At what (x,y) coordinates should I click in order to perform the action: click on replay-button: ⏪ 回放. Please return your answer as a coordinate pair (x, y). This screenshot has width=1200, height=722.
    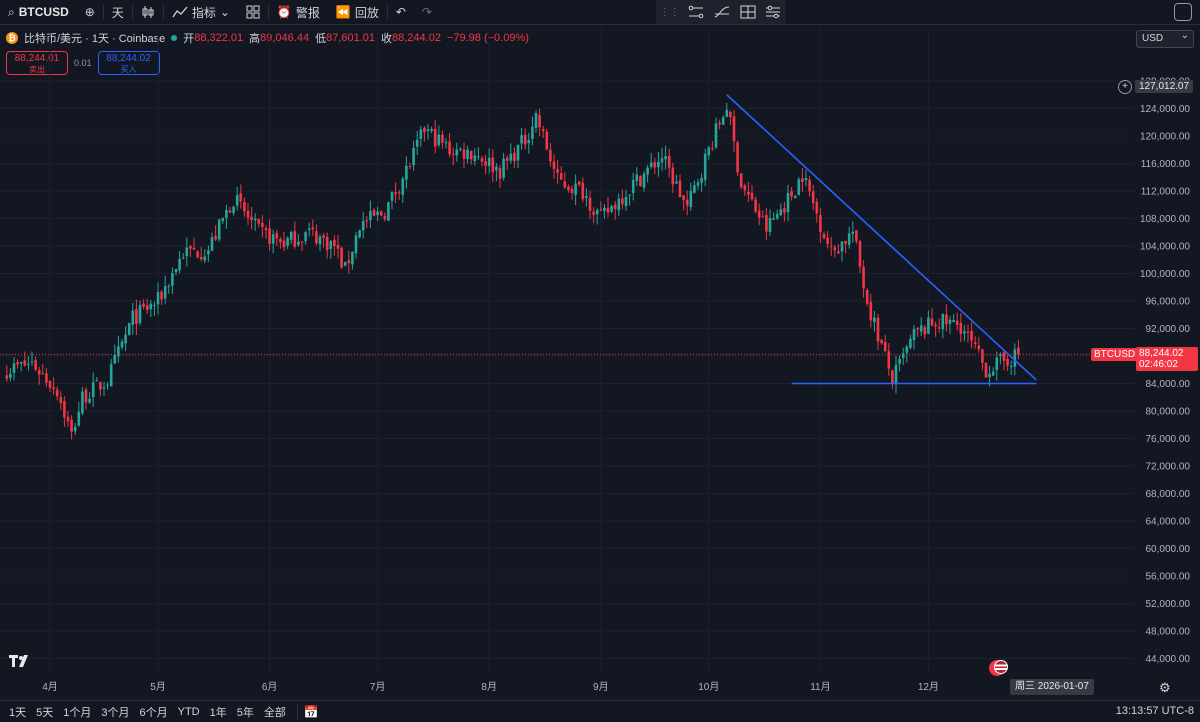
    Looking at the image, I should click on (357, 12).